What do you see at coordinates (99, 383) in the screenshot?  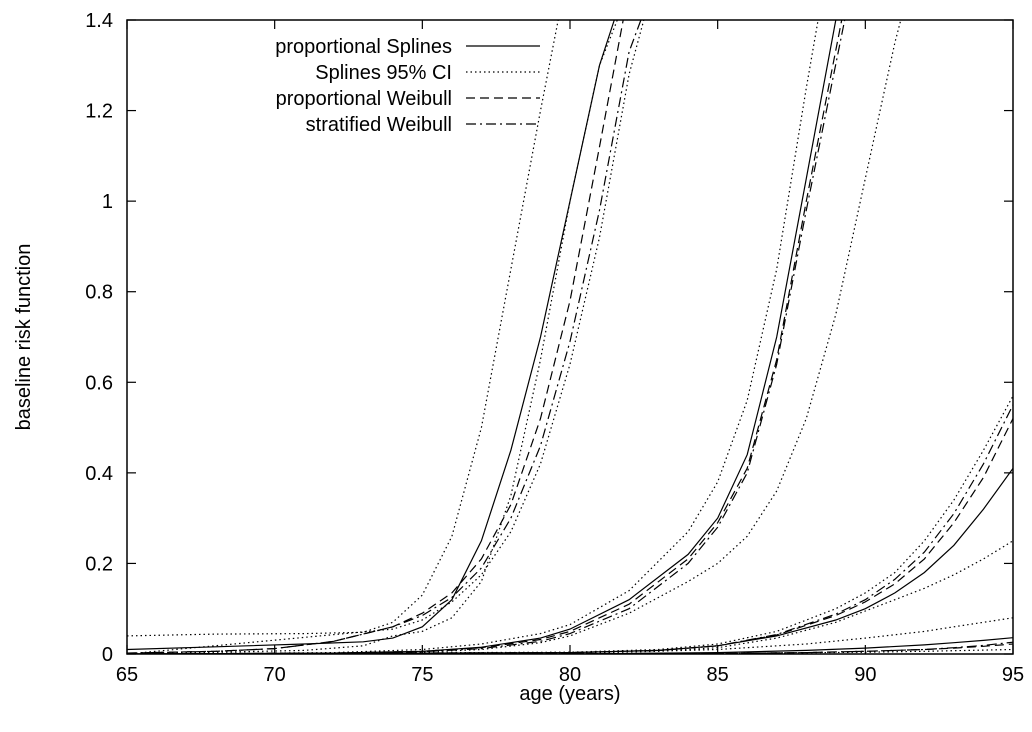 I see `y-tick-label-0.6: 0.6` at bounding box center [99, 383].